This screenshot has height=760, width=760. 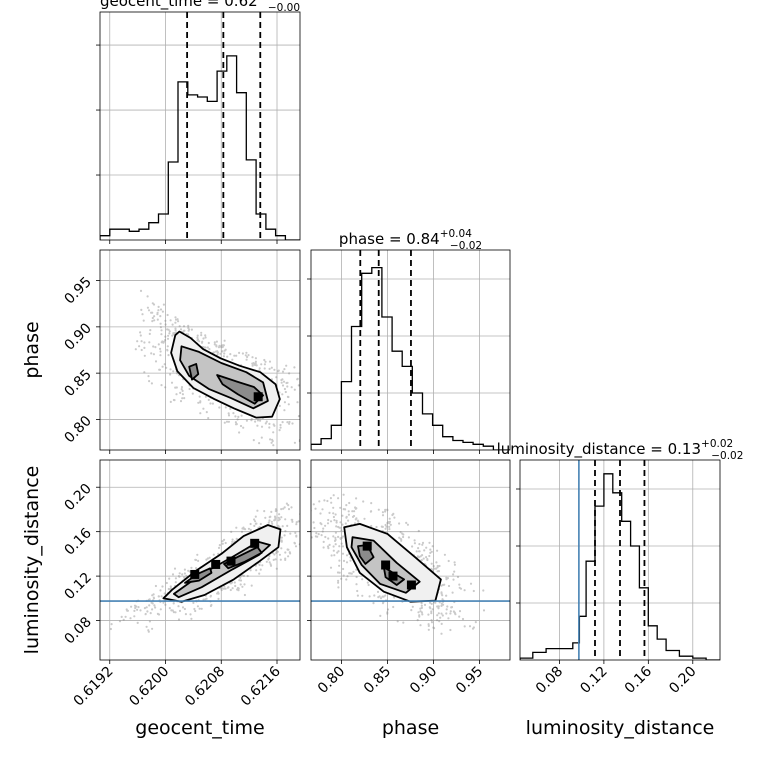 I want to click on panel-title-luminosity_distance: luminosity_distance = 0.13+0.02 −0.02, so click(x=620, y=450).